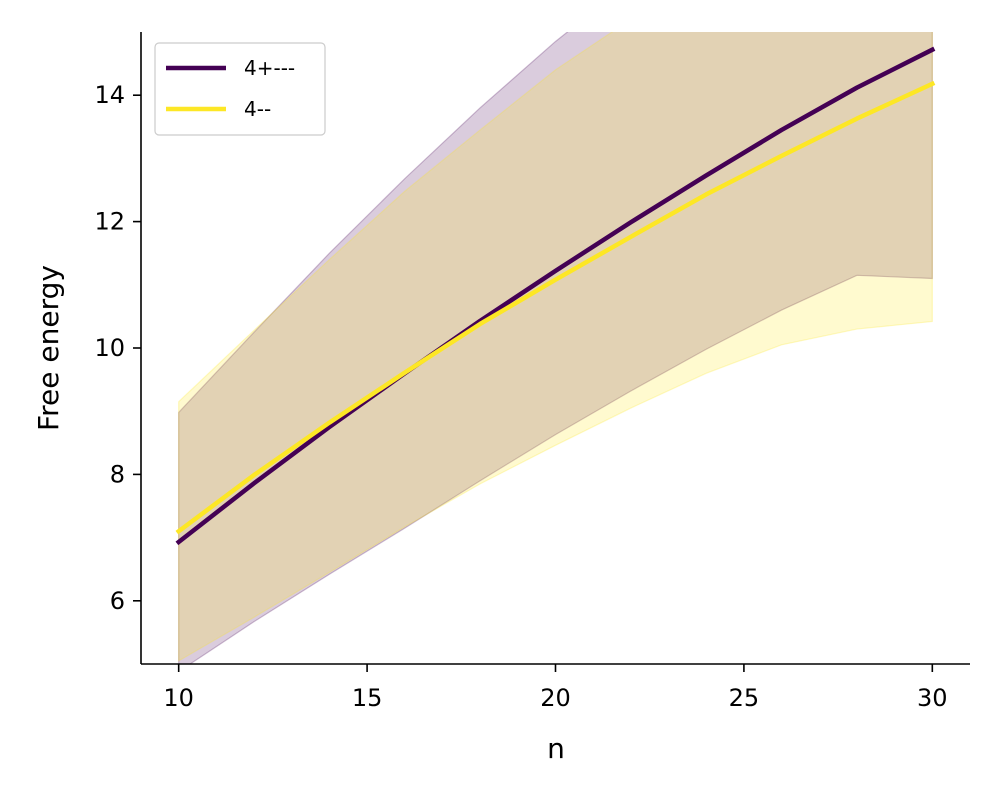 The image size is (1000, 800). I want to click on legend-frame, so click(240, 89).